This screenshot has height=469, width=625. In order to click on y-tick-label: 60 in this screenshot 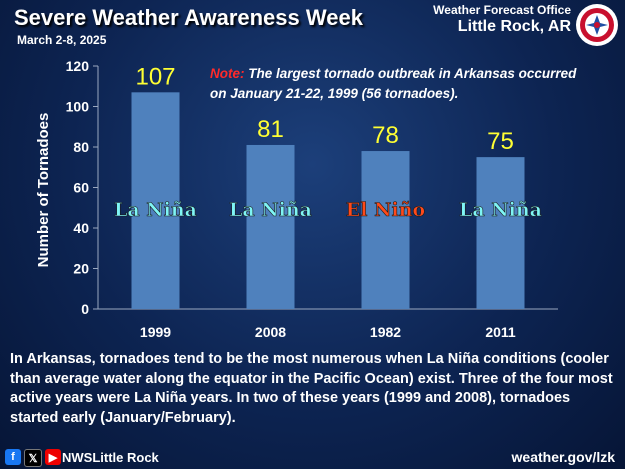, I will do `click(81, 188)`.